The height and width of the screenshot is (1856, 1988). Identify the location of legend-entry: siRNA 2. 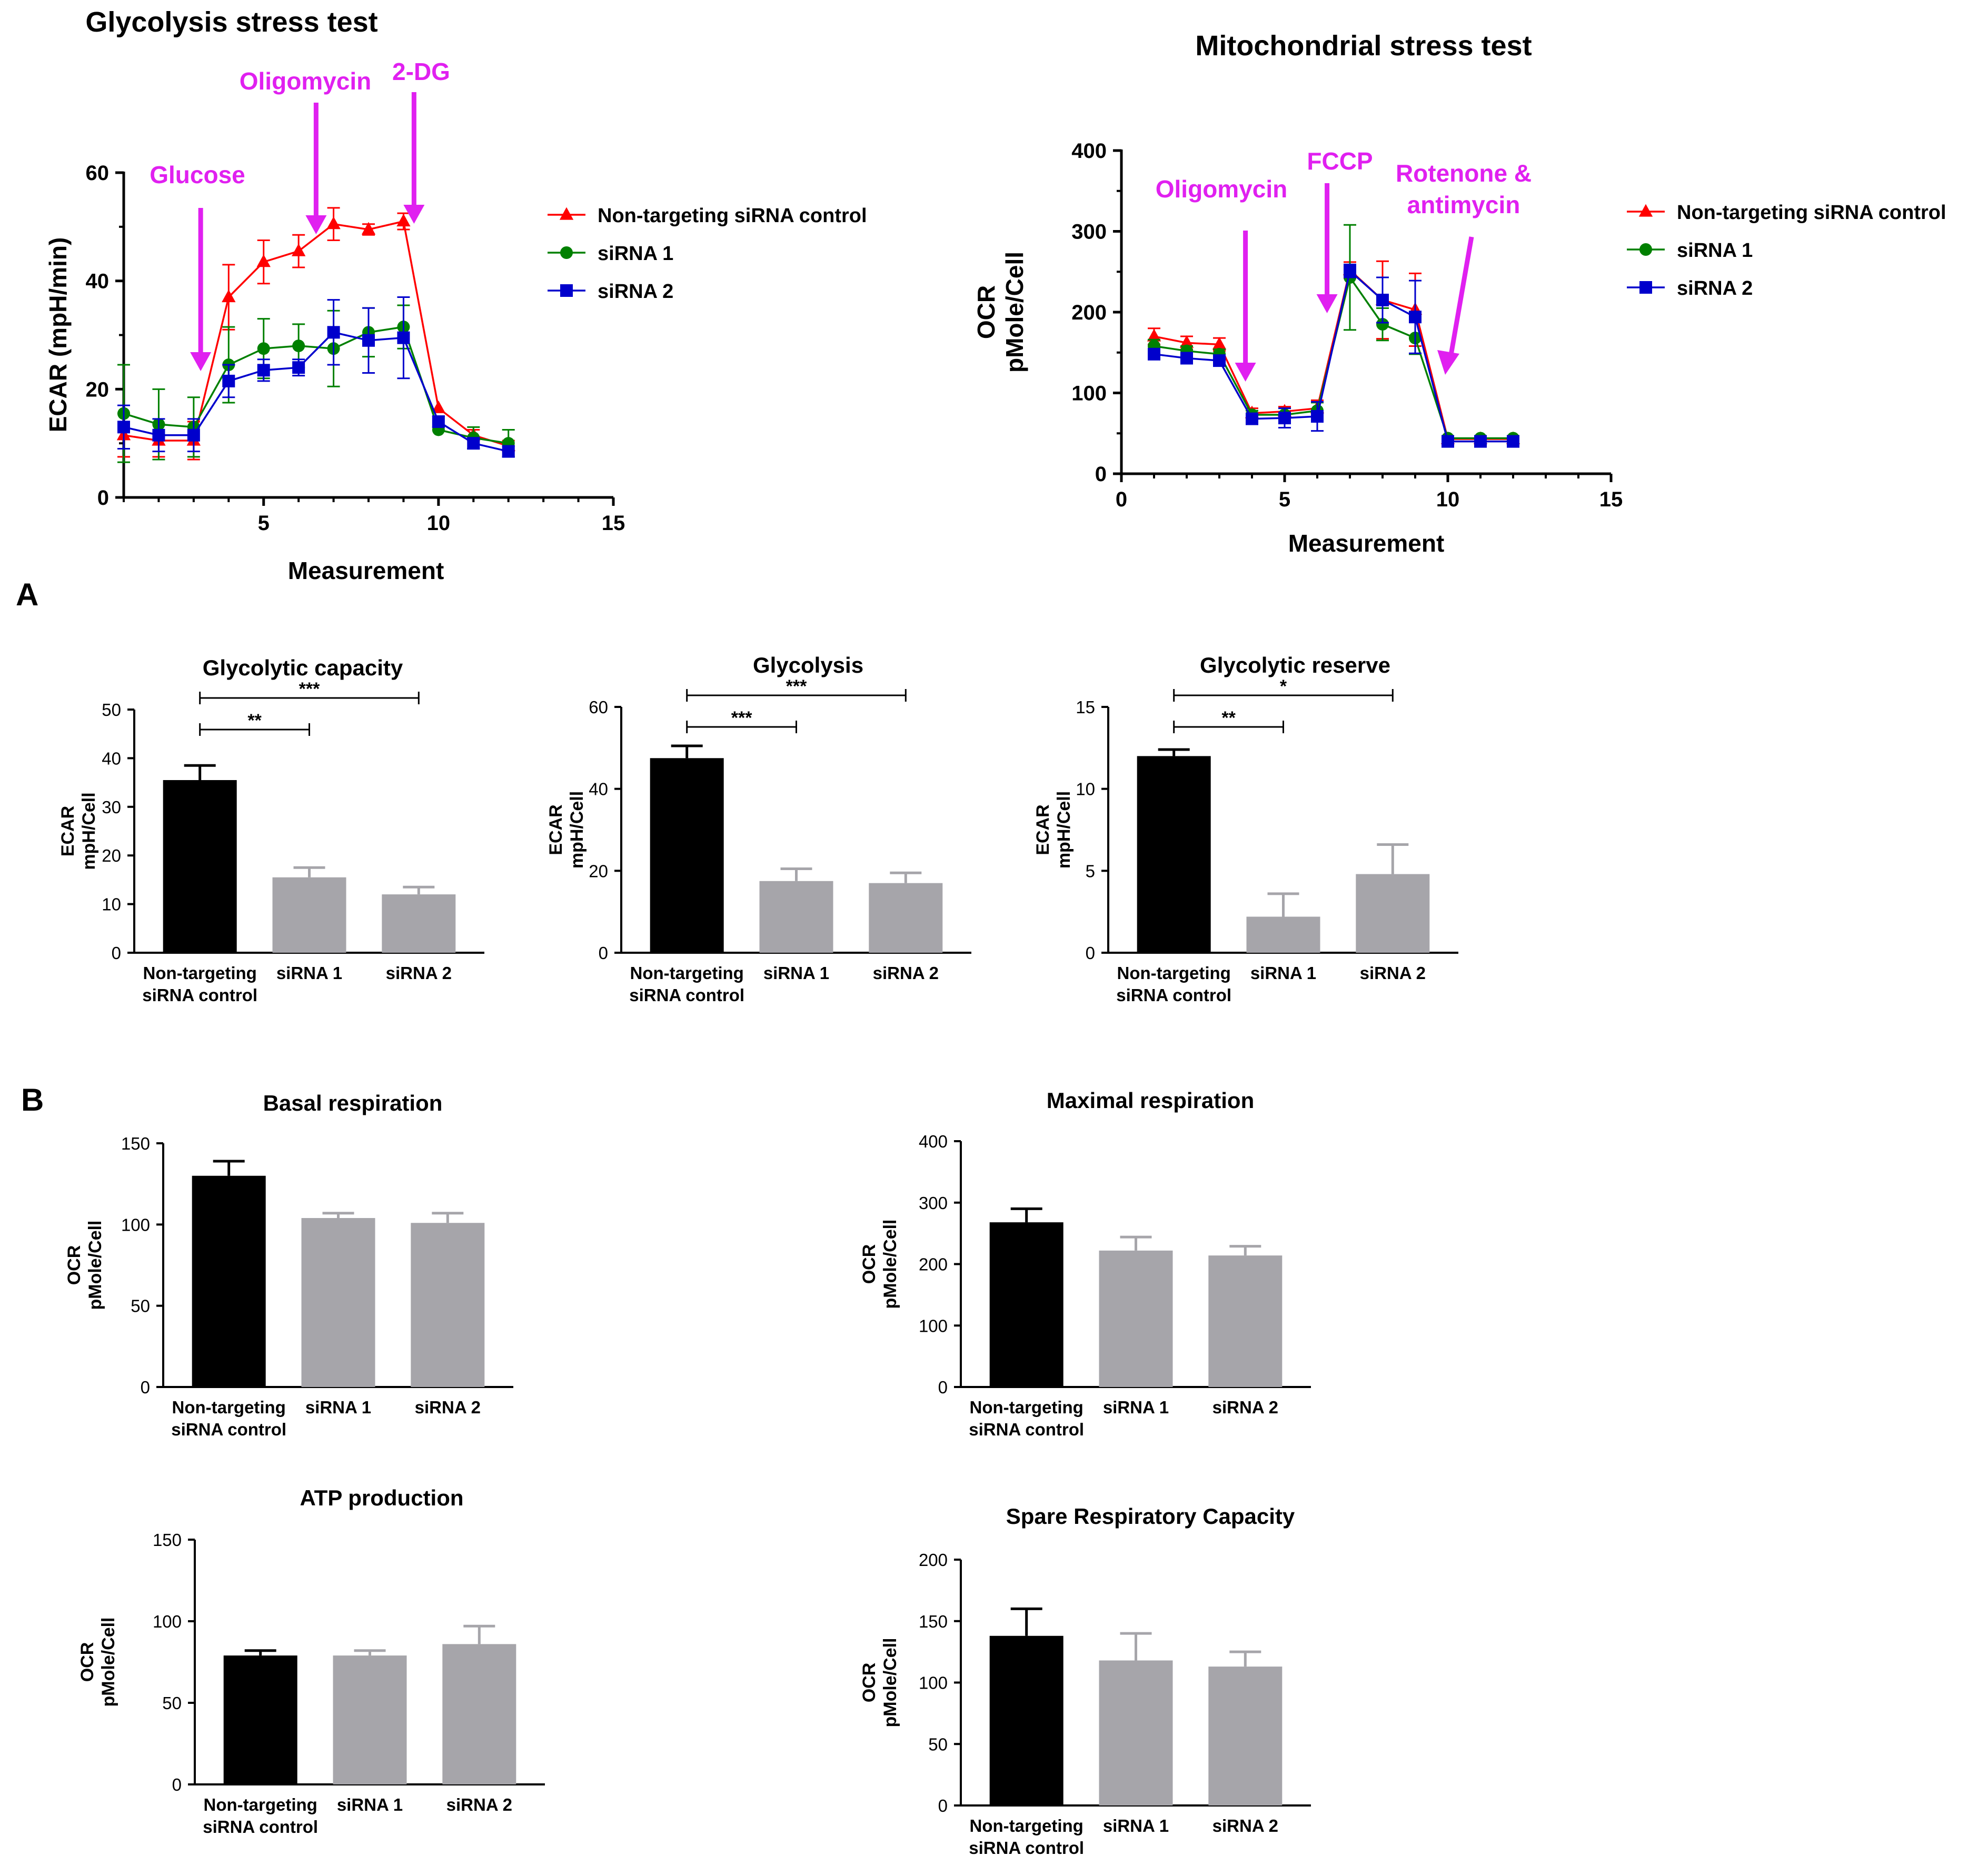
(610, 292).